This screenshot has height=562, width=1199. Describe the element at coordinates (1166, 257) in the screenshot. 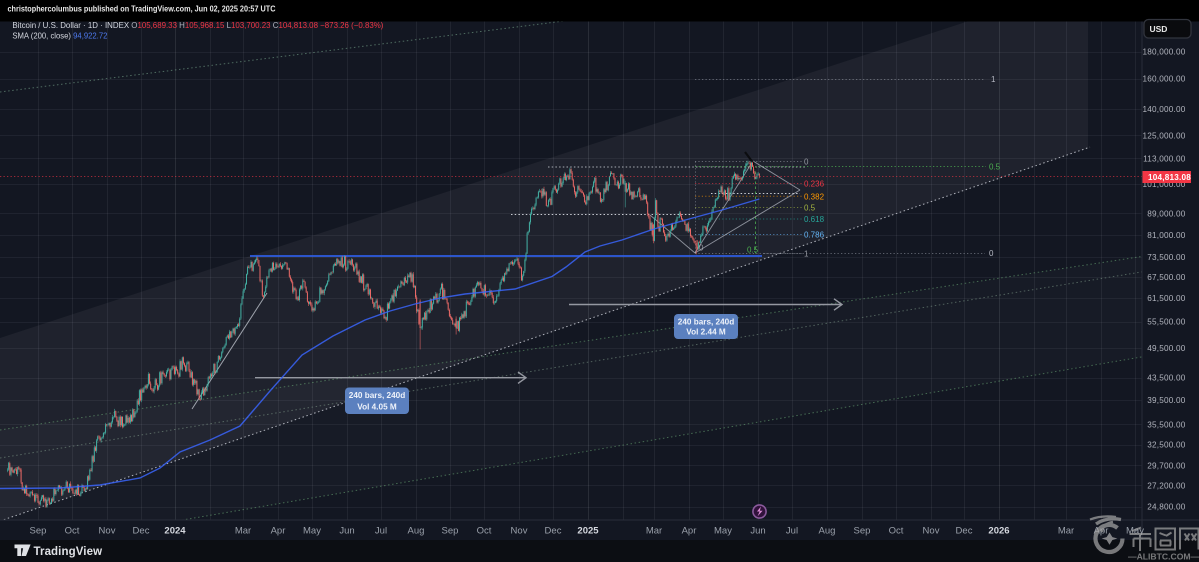

I see `svg-text: 73,500.00` at that location.